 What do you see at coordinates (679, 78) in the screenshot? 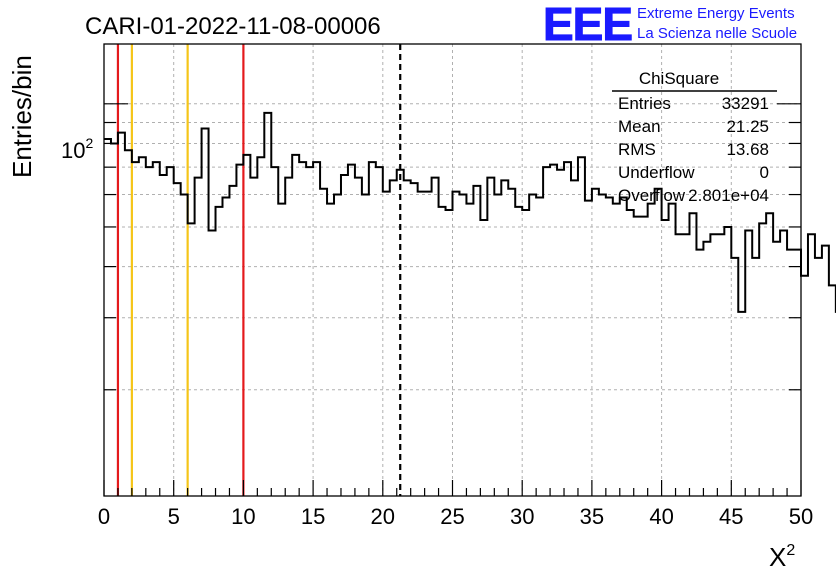
I see `stats-title: ChiSquare` at bounding box center [679, 78].